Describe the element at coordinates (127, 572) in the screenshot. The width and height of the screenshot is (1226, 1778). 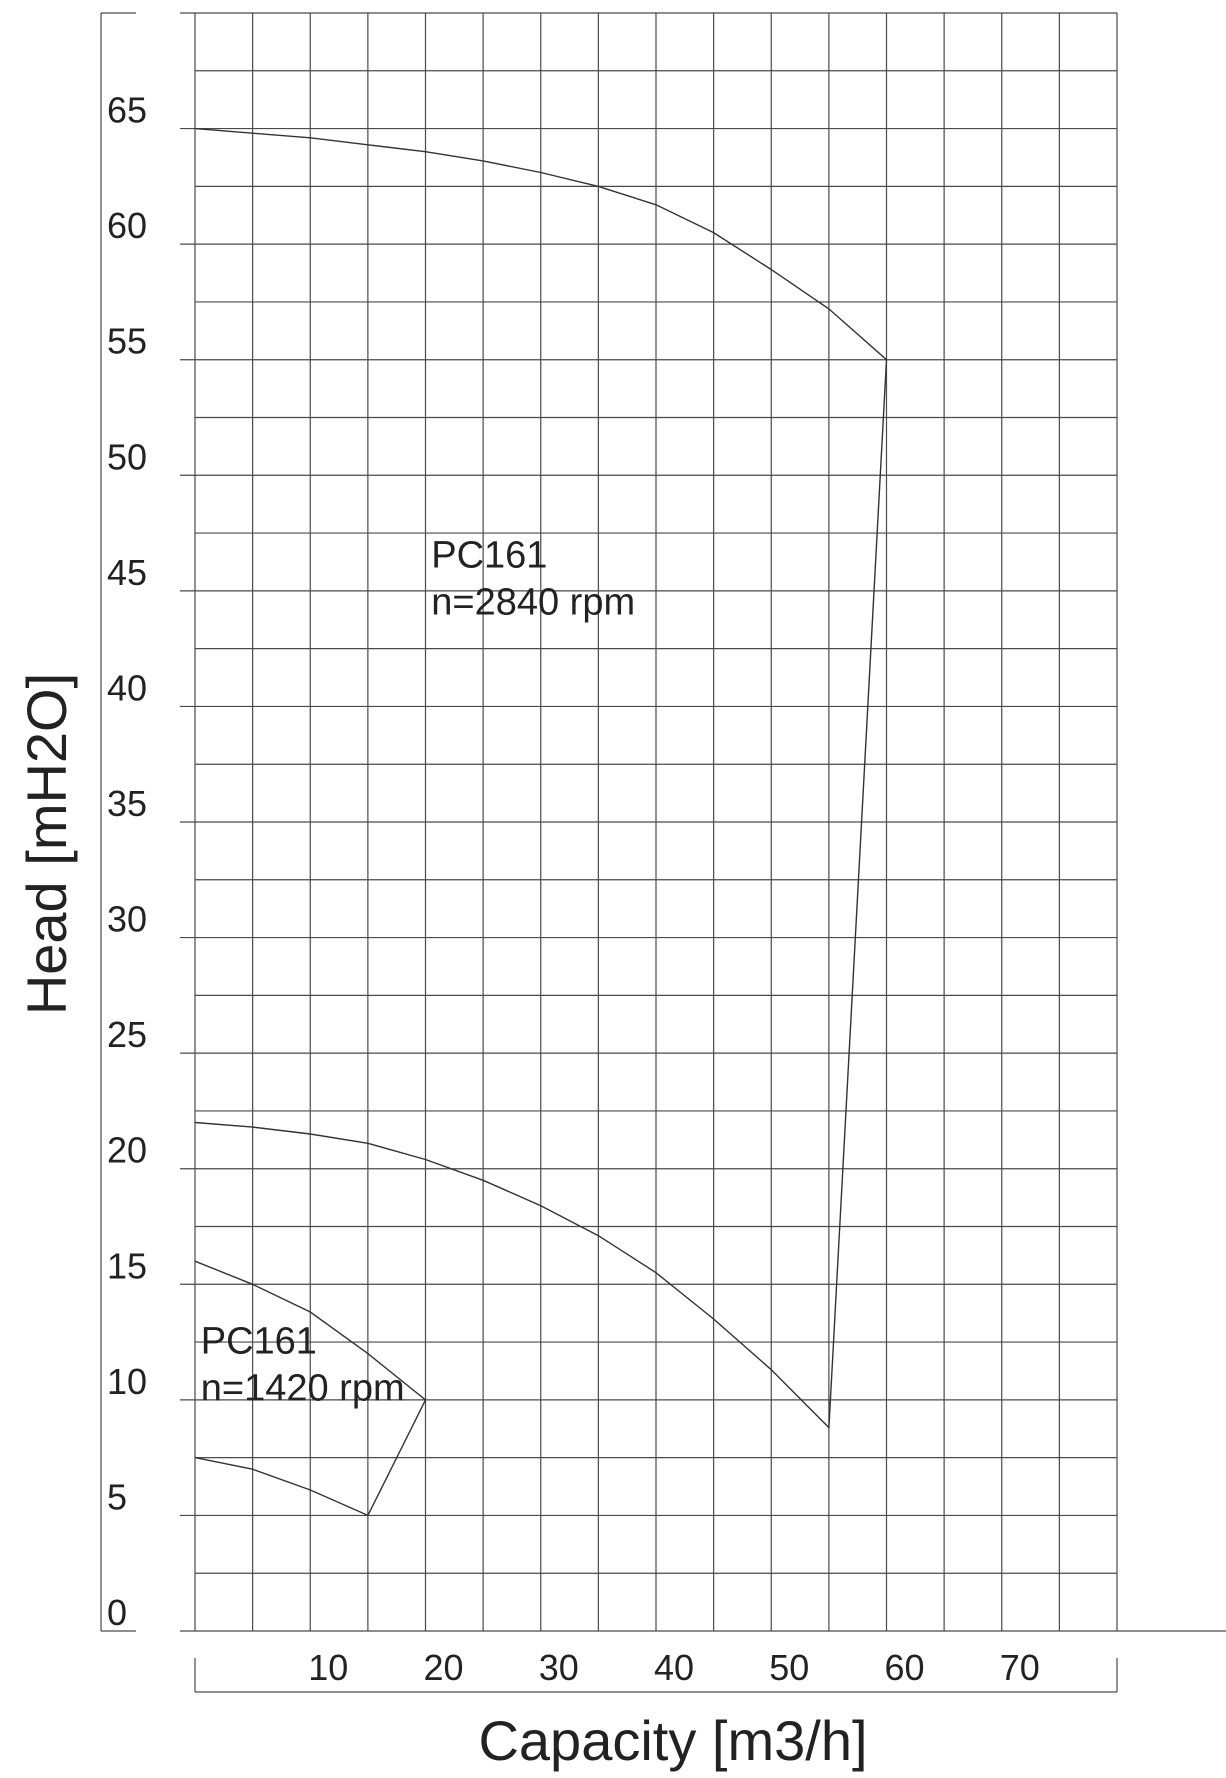
I see `y-tick-label: 45` at that location.